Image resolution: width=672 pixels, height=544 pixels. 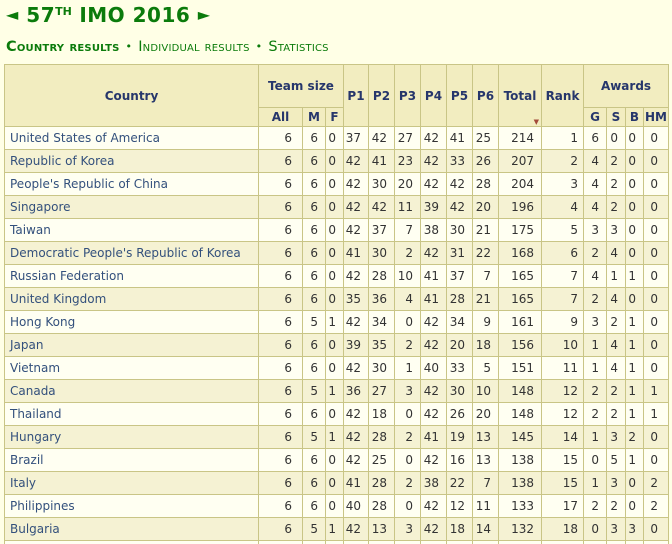 I want to click on p5-cell: 37, so click(x=459, y=276).